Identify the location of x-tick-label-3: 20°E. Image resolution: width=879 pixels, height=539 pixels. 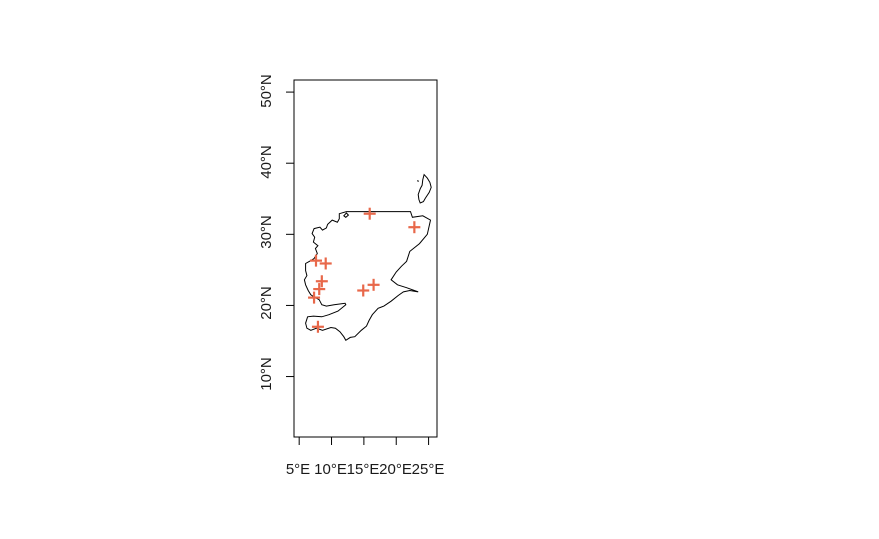
(395, 469).